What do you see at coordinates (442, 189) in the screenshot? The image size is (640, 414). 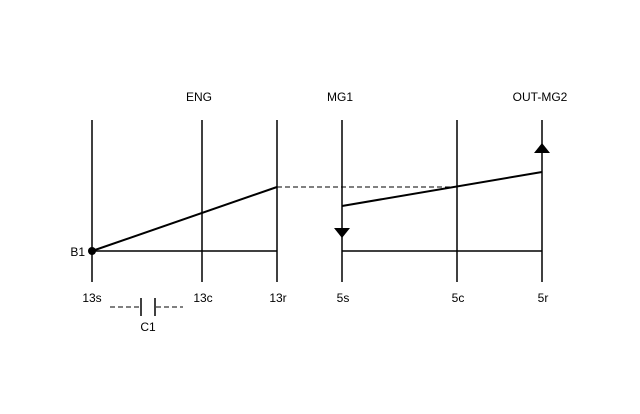 I see `speed-line-right` at bounding box center [442, 189].